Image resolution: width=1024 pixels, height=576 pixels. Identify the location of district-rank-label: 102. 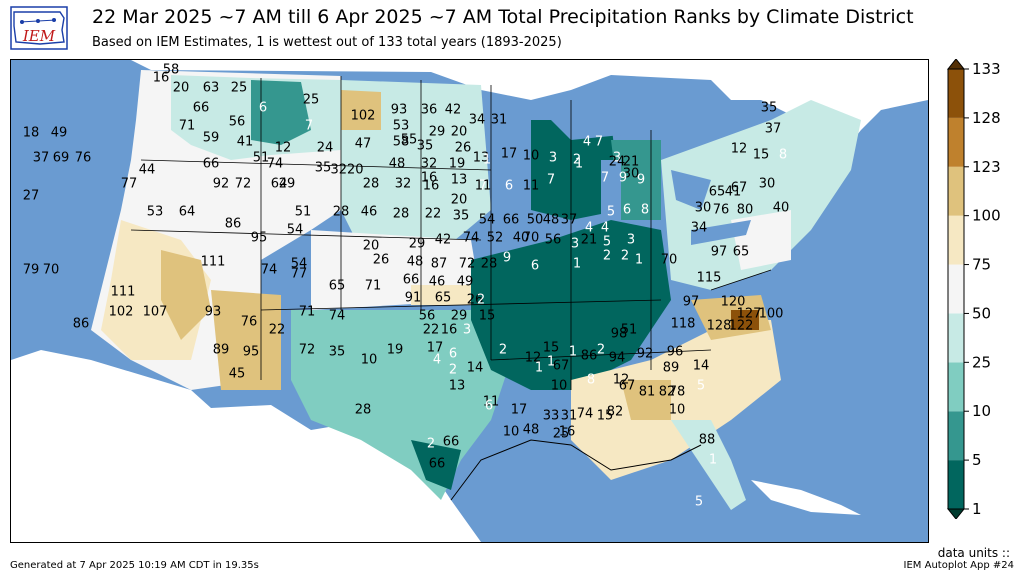
(363, 116).